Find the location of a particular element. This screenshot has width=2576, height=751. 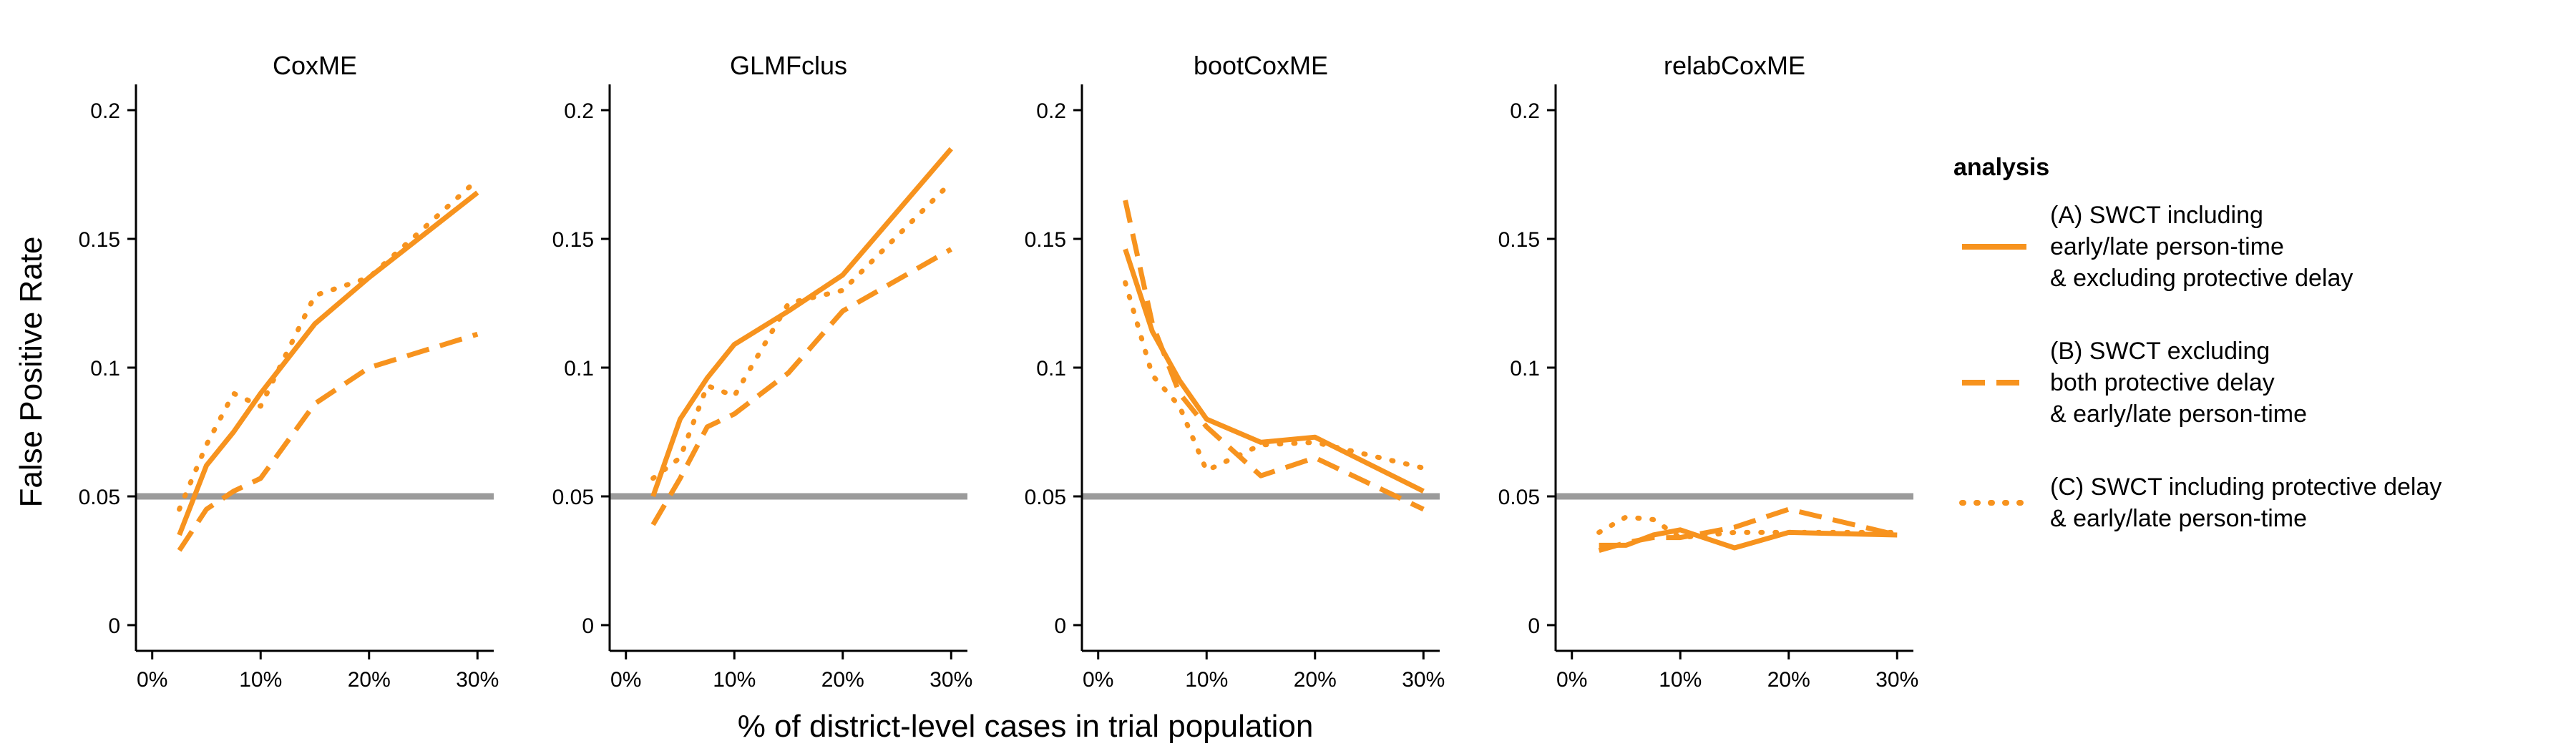

panel-glmfclus: GLMFclus 0 0.05 0.1 0.15 0.2 0% 10% 20% 30% is located at coordinates (762, 371).